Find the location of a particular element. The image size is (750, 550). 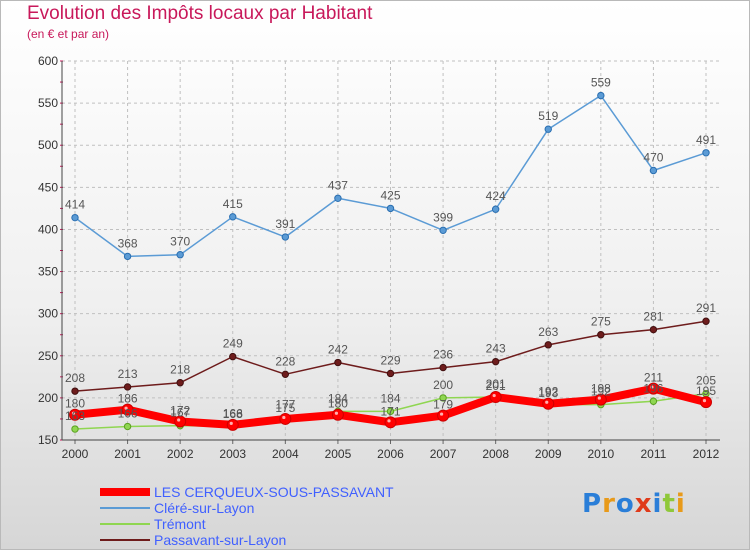

data-label-passavant: 228 is located at coordinates (285, 361).